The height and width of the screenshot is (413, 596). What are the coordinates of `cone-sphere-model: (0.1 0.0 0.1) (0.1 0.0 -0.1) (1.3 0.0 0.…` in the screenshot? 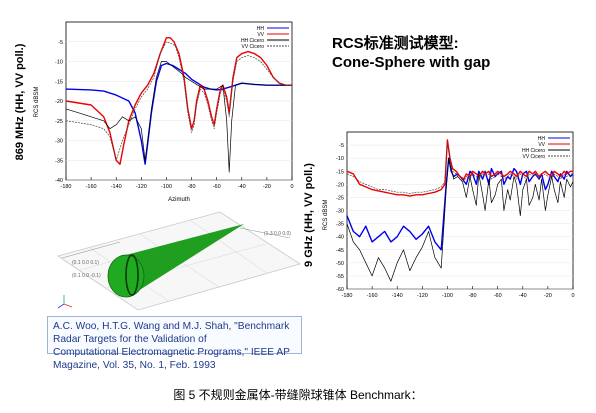 It's located at (179, 261).